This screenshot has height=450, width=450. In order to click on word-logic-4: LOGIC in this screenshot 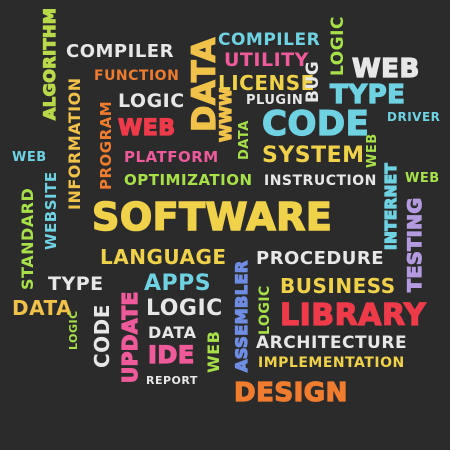, I will do `click(265, 310)`.